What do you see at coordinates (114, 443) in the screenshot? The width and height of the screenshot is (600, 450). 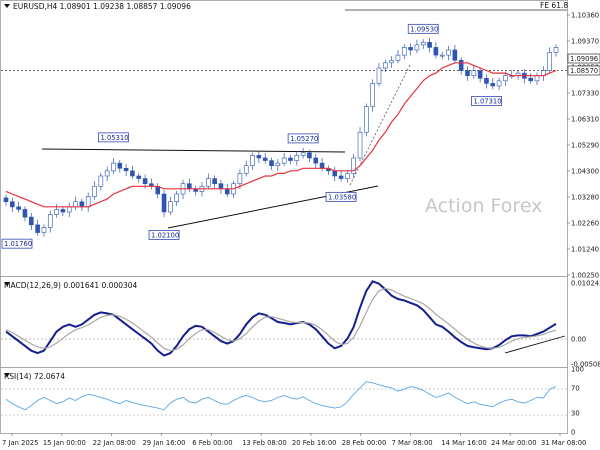 I see `x-tick-label: 22 Jan 08:00` at bounding box center [114, 443].